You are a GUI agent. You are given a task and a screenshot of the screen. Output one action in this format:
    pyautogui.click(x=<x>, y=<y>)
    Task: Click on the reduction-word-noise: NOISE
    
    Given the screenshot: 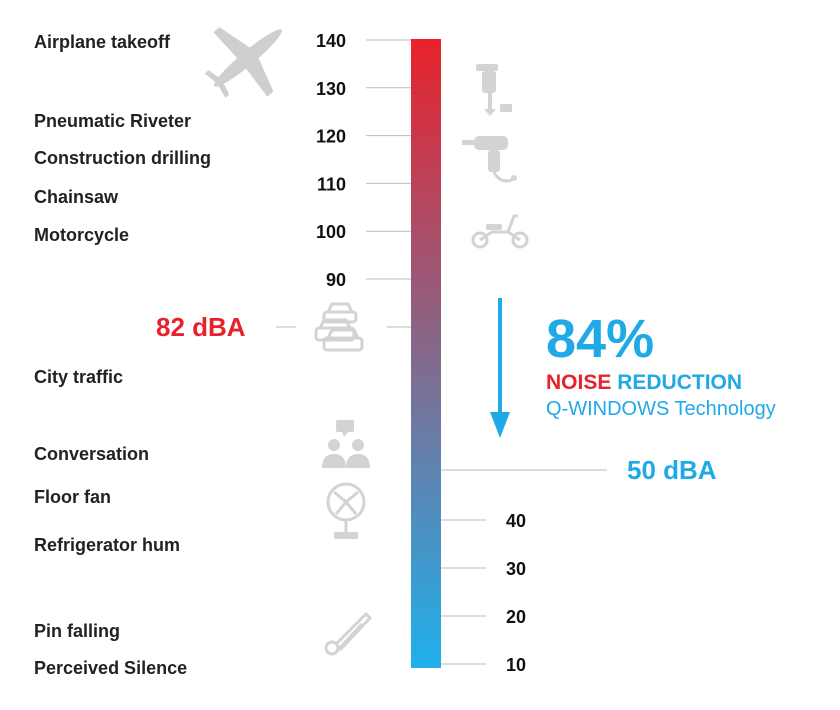 What is the action you would take?
    pyautogui.click(x=579, y=382)
    